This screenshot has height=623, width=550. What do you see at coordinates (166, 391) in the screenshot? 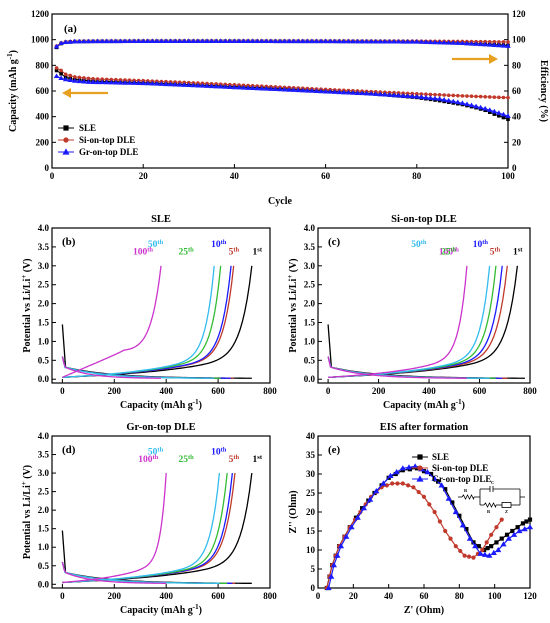
I see `x-tick-label-b: 400` at bounding box center [166, 391].